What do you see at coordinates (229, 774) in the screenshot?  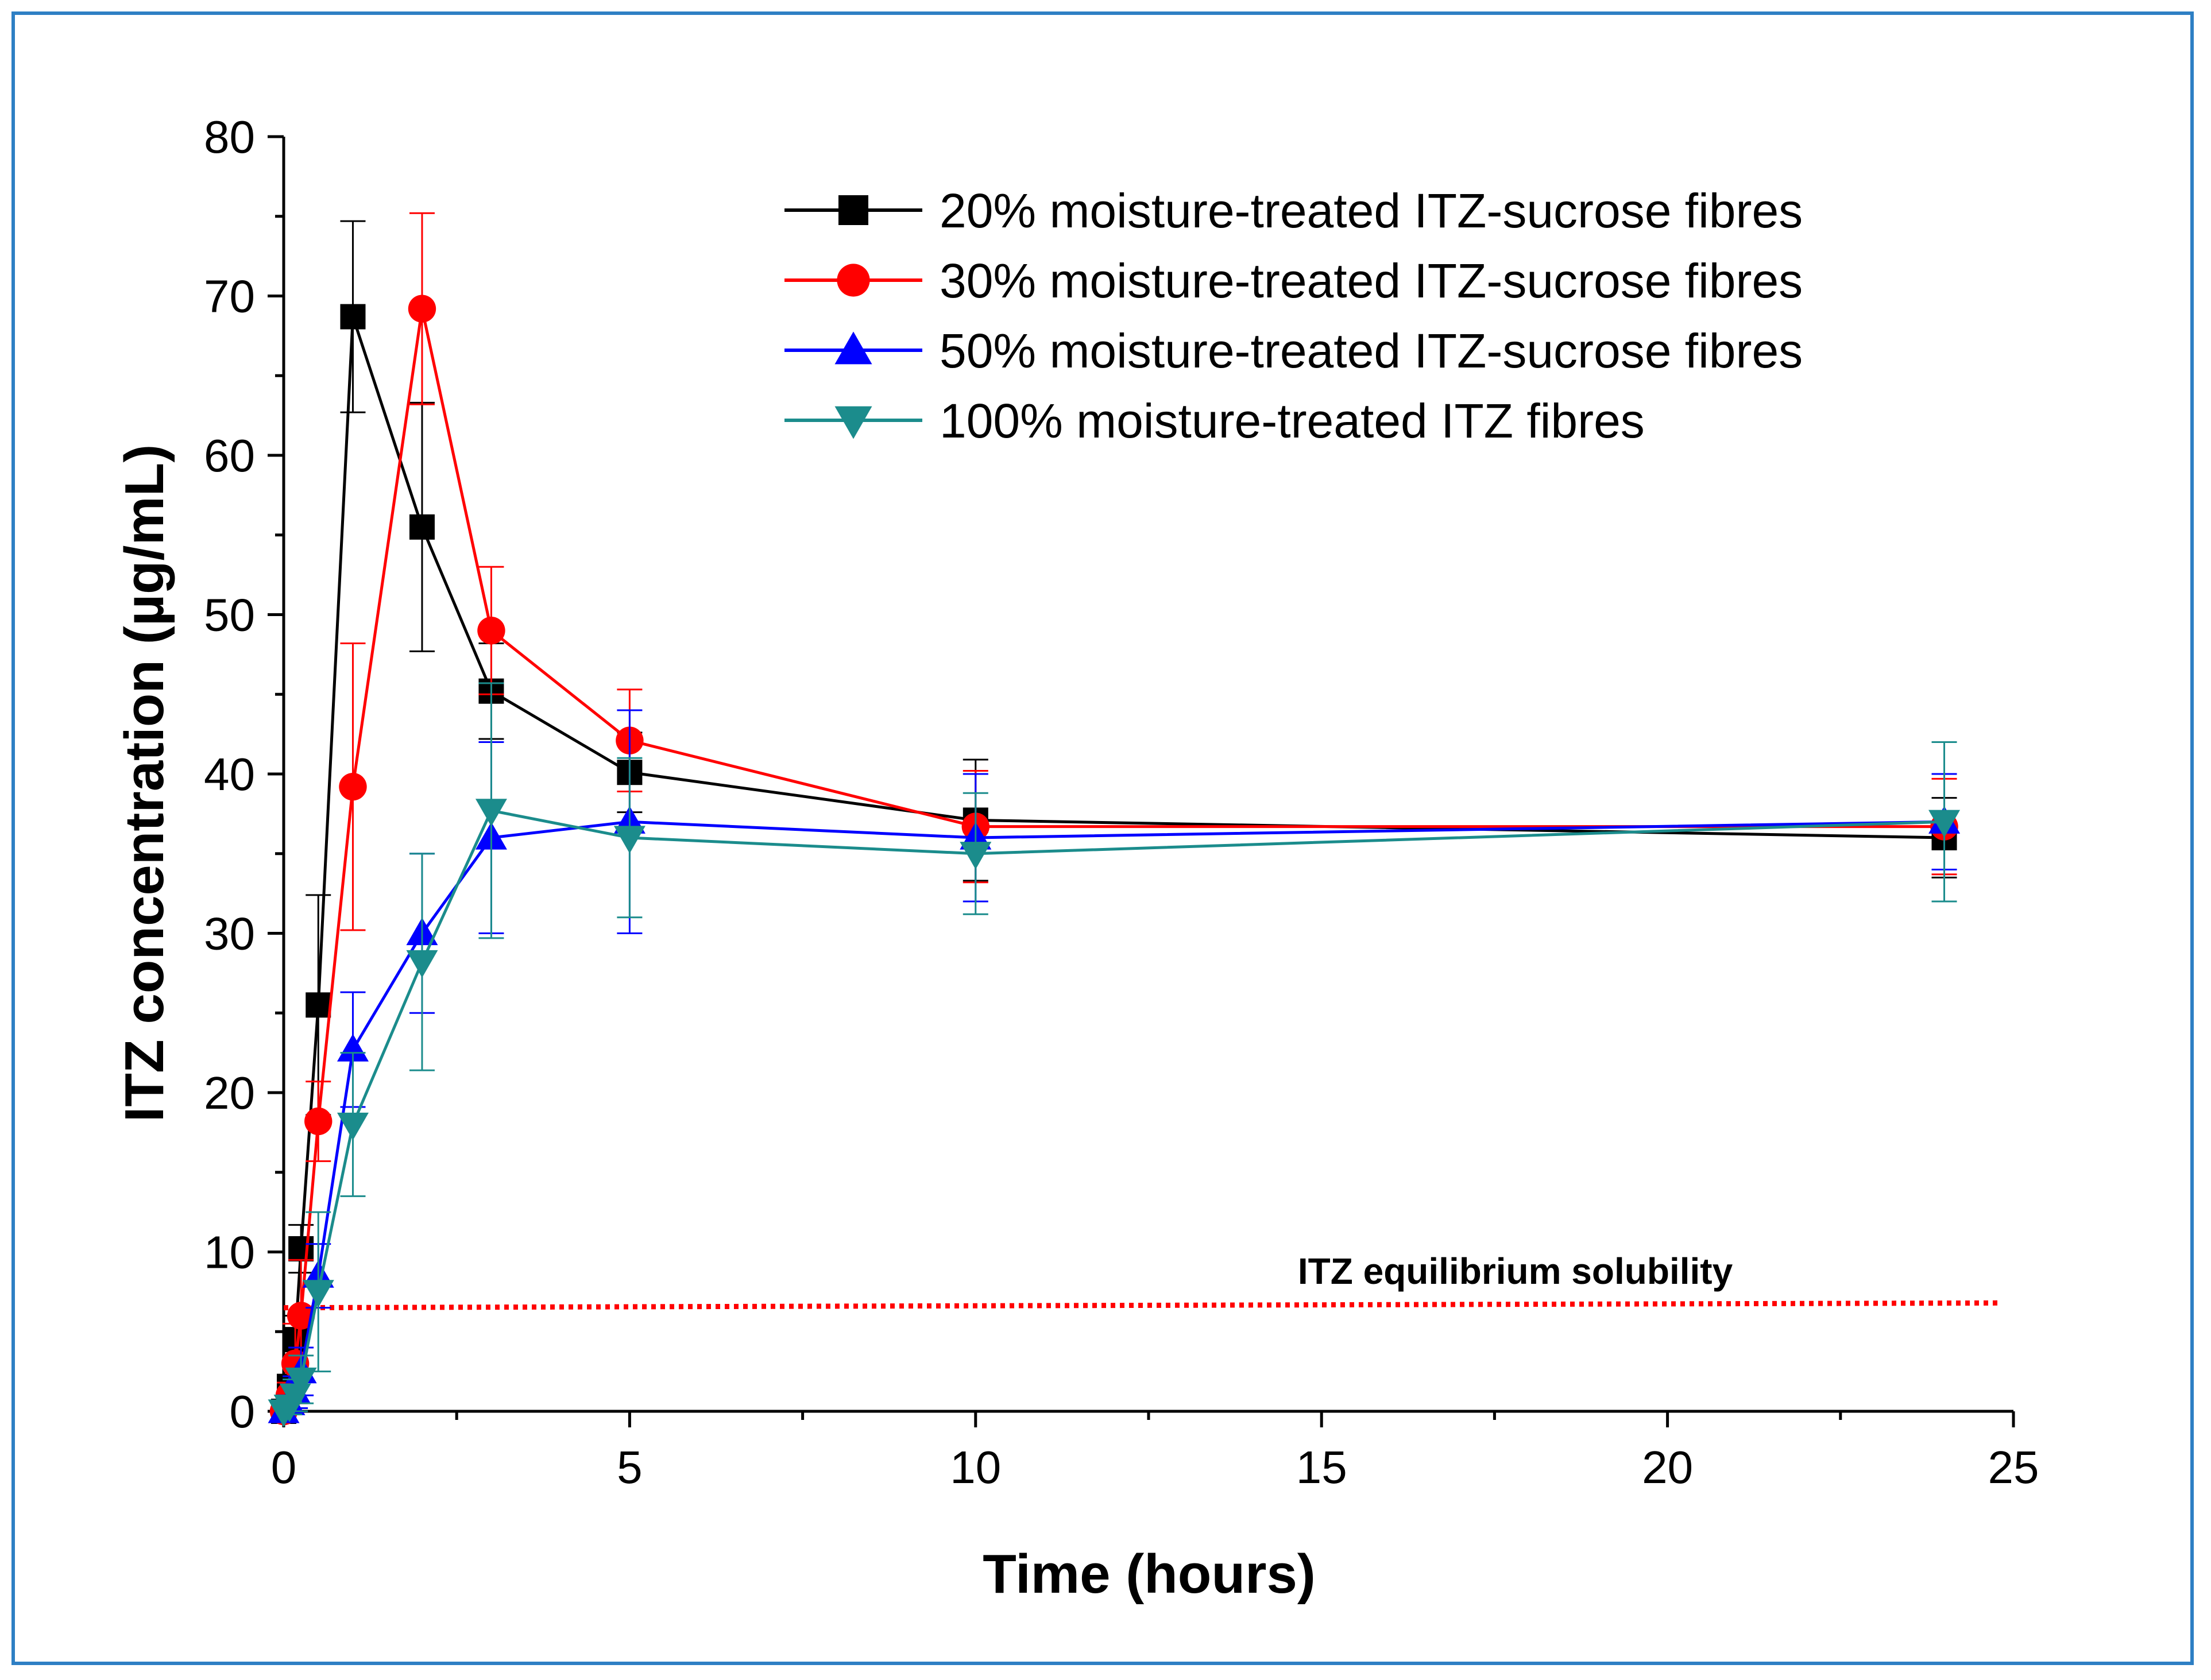 I see `y-tick-label: 40` at bounding box center [229, 774].